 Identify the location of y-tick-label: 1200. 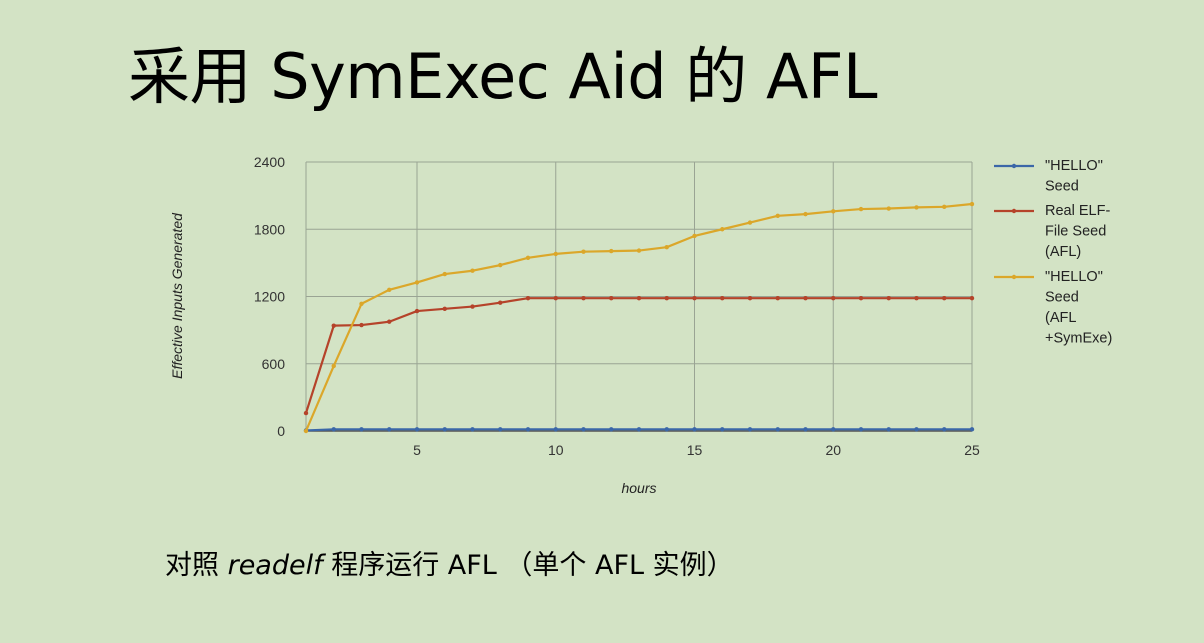
(269, 297).